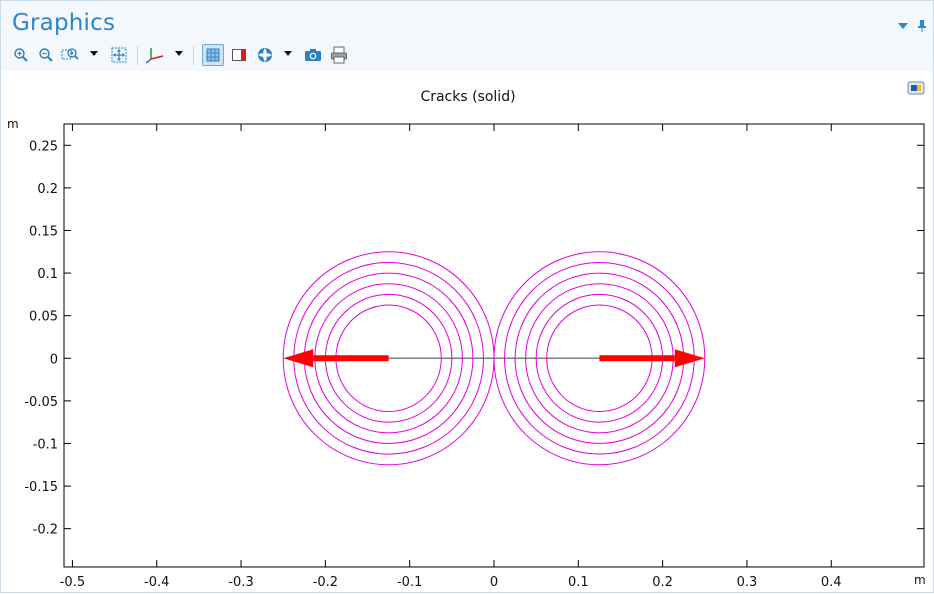  I want to click on y-axis-unit: m, so click(13, 124).